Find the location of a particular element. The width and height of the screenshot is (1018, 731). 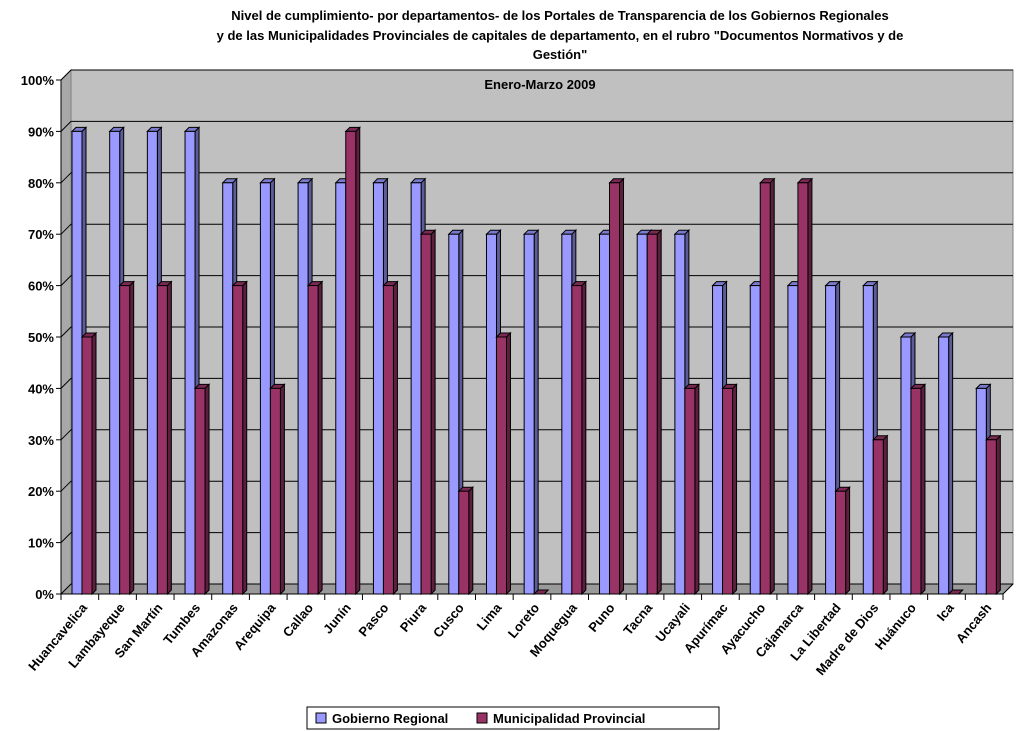

y-tick-label: 50% is located at coordinates (41, 337).